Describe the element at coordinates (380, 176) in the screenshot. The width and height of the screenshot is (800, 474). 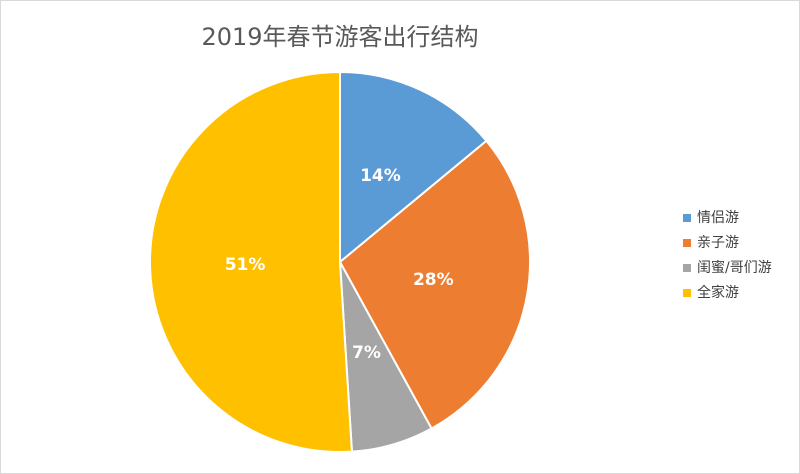
I see `data-label: 14%` at that location.